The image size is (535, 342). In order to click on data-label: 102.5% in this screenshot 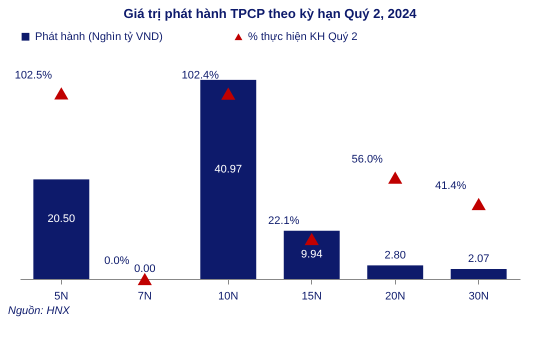, I will do `click(33, 75)`.